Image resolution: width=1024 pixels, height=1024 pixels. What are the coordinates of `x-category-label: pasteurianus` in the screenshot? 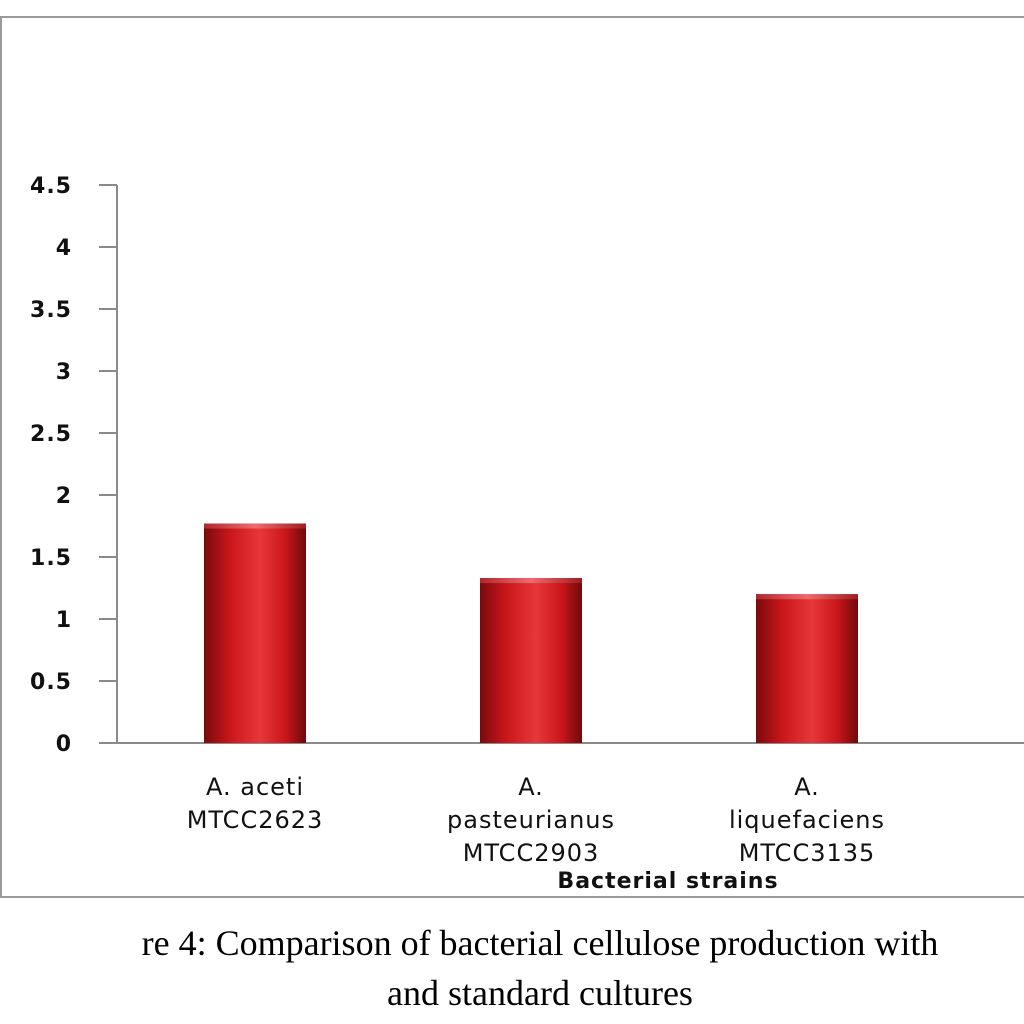 It's located at (531, 820).